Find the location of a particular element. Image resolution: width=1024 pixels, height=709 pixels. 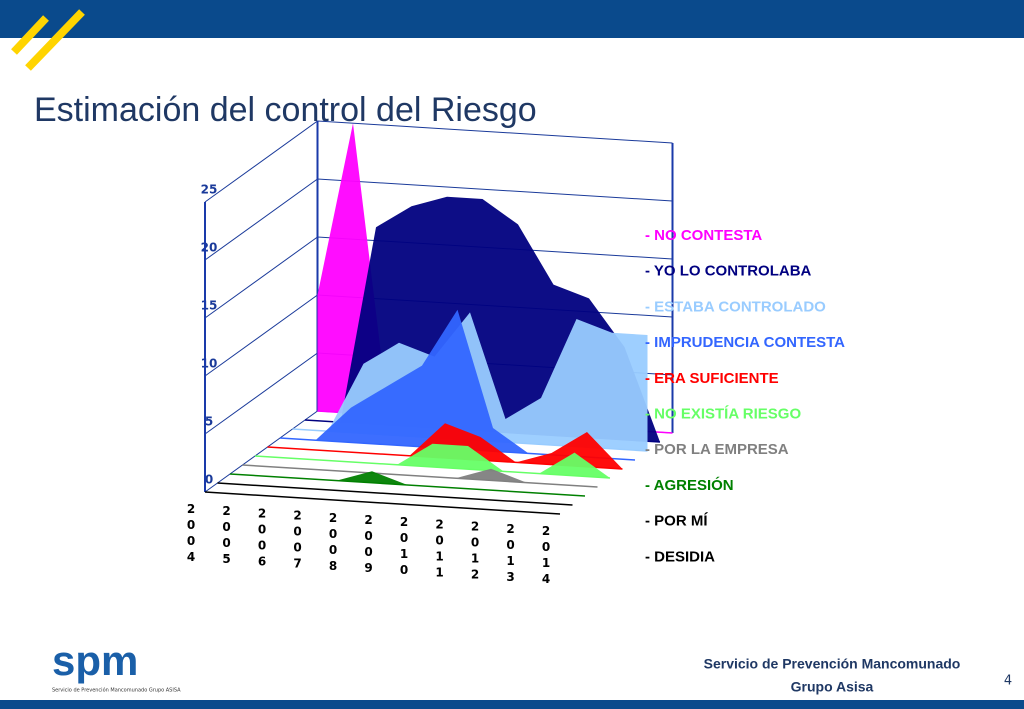

legend-label: - ERA SUFICIENTE is located at coordinates (712, 378).